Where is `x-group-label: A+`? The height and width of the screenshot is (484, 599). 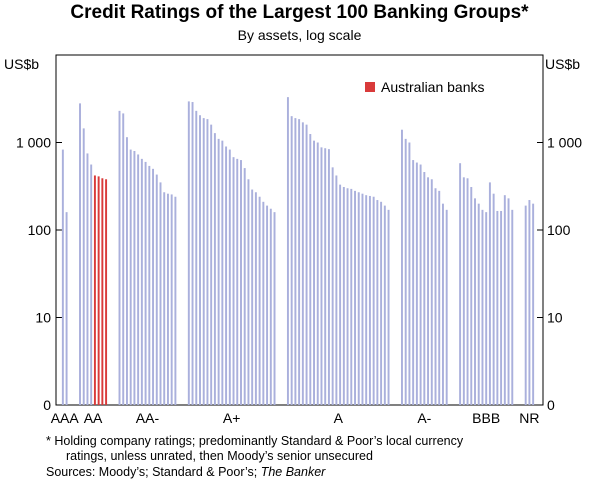
x-group-label: A+ is located at coordinates (232, 418).